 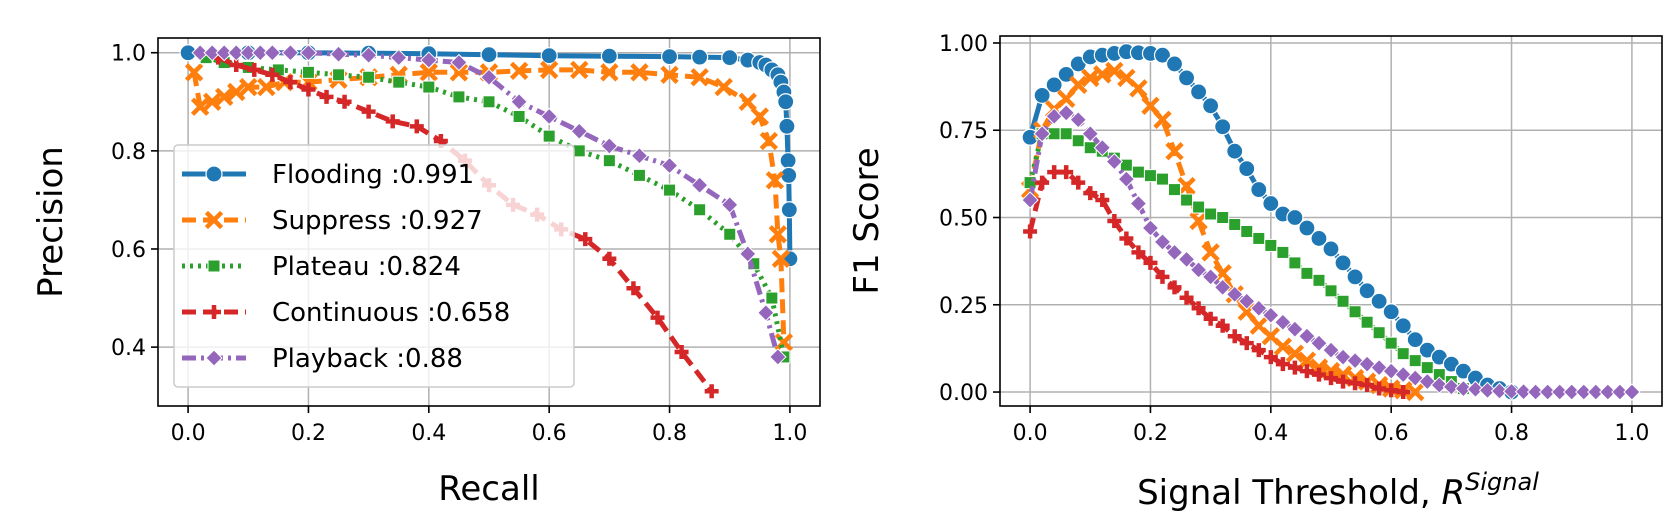 I want to click on x-tick-label: 0.6, so click(x=549, y=433).